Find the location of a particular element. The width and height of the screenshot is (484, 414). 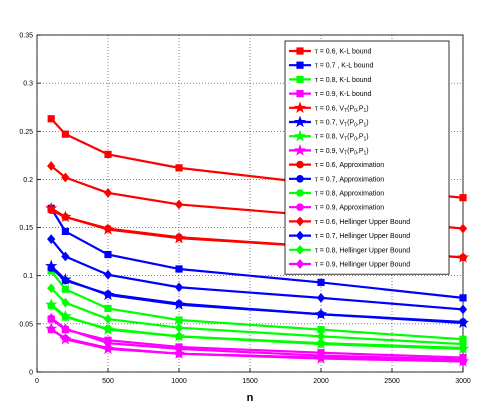

legend-item: τ = 0.7, Approximation is located at coordinates (336, 179).